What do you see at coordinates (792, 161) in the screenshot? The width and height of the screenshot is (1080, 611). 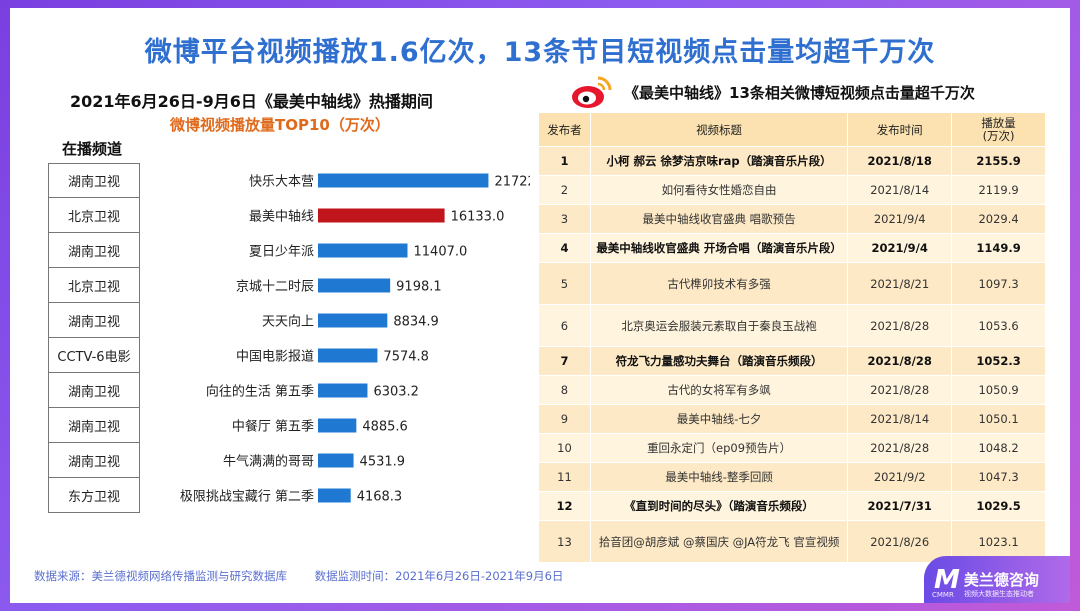 I see `table-row: 1 小柯 郝云 徐梦洁京味rap（踏演音乐片段） 2021/8/18 2155.9` at bounding box center [792, 161].